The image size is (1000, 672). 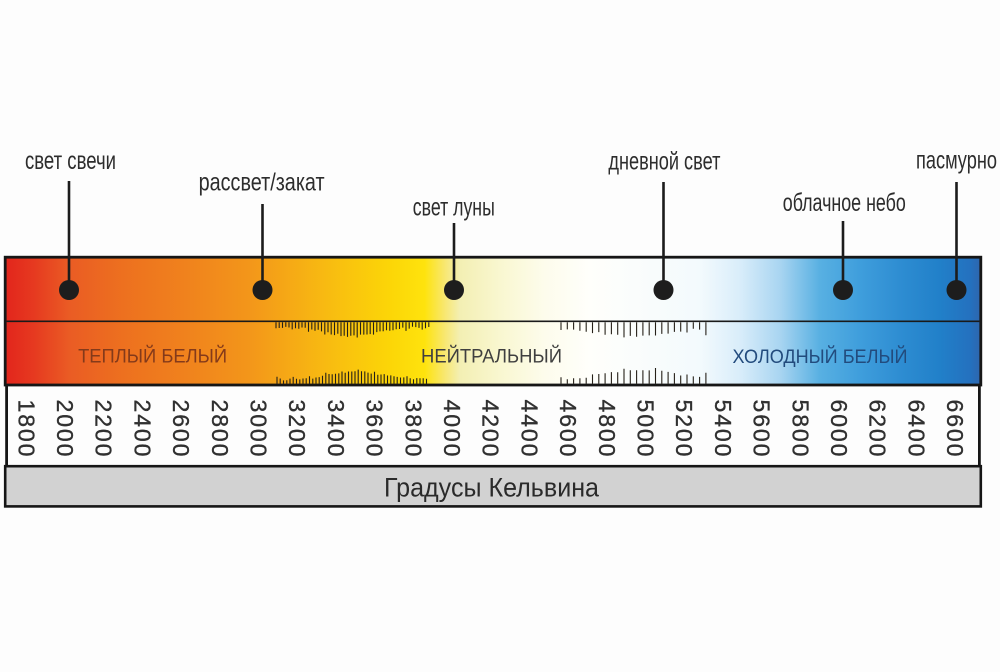 I want to click on svg-text: 5800, so click(x=800, y=429).